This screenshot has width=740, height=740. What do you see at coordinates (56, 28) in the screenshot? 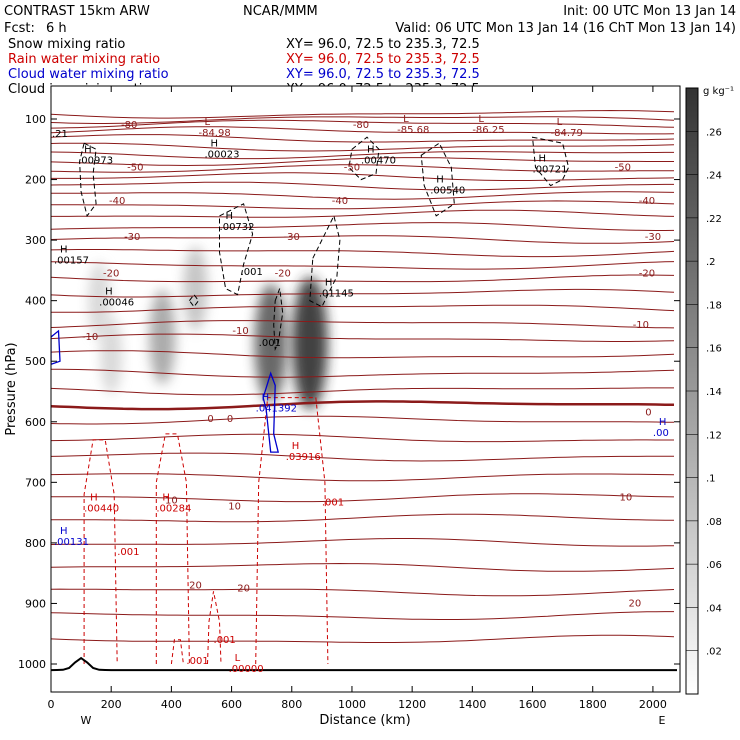
I see `fcst-value: 6 h` at bounding box center [56, 28].